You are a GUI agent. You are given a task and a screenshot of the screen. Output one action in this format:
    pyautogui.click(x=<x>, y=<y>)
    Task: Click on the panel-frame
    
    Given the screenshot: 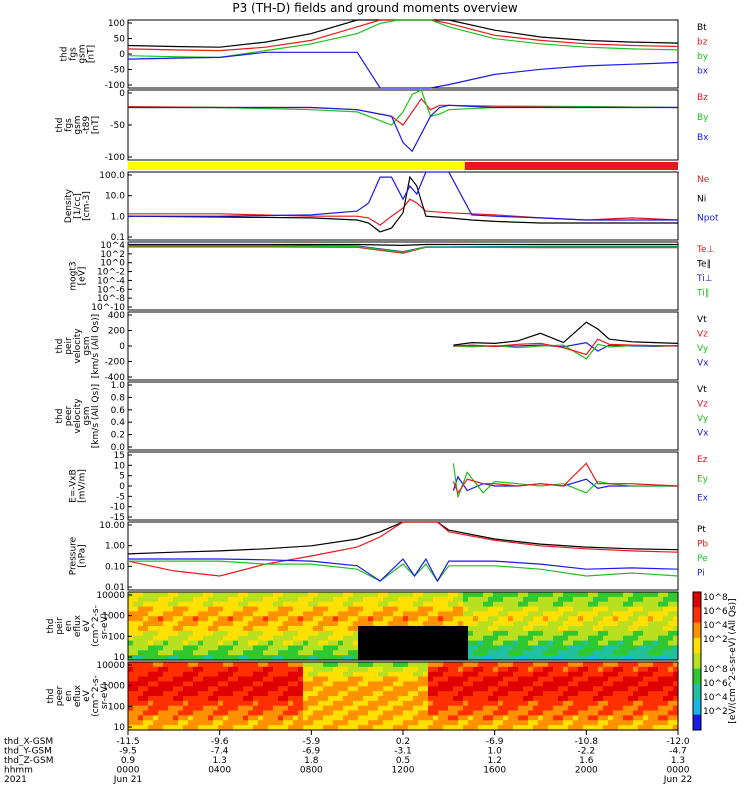 What is the action you would take?
    pyautogui.click(x=403, y=556)
    